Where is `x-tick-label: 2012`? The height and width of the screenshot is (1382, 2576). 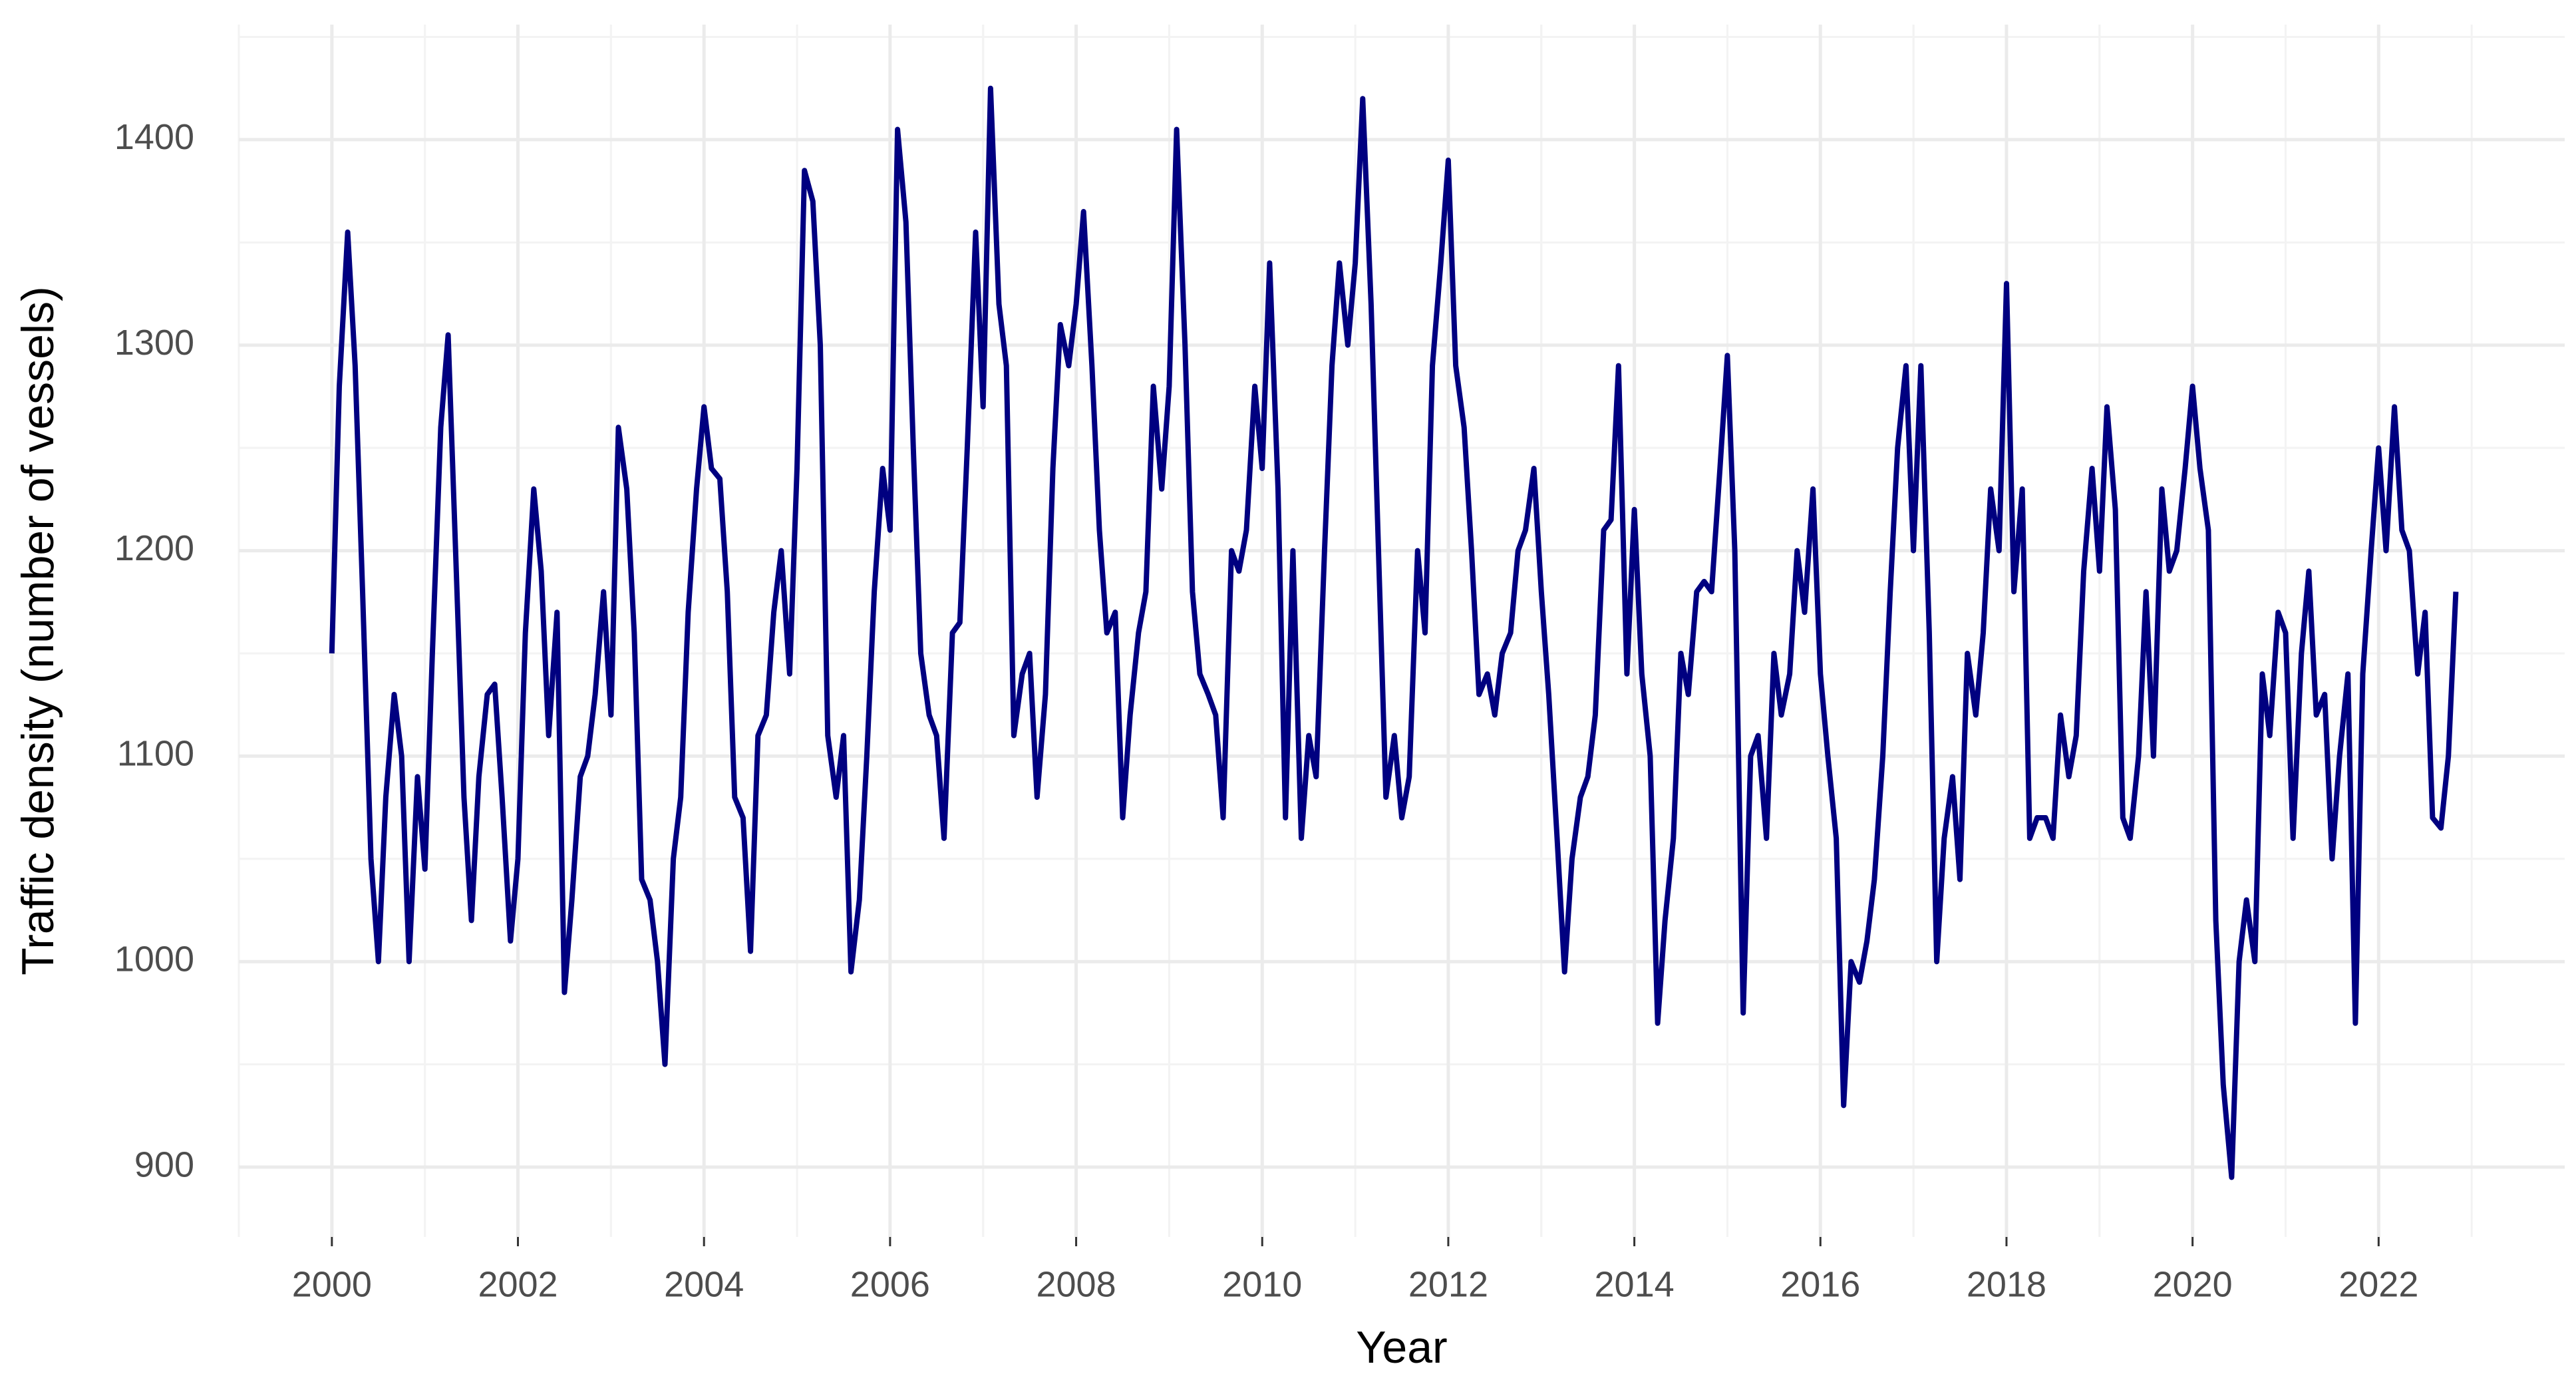
x-tick-label: 2012 is located at coordinates (1448, 1284).